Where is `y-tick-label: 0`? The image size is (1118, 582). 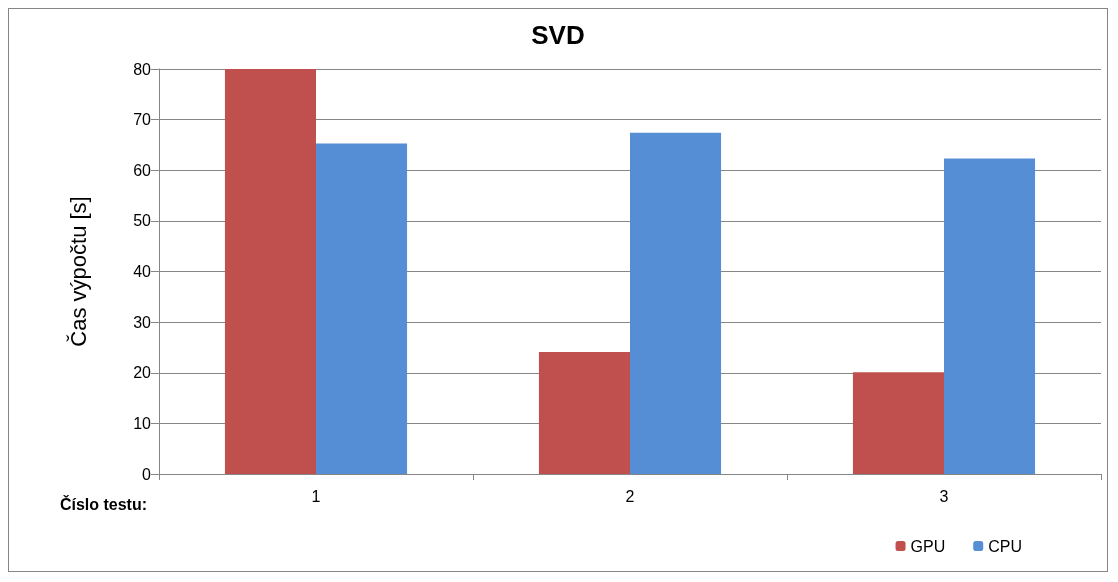 y-tick-label: 0 is located at coordinates (147, 474).